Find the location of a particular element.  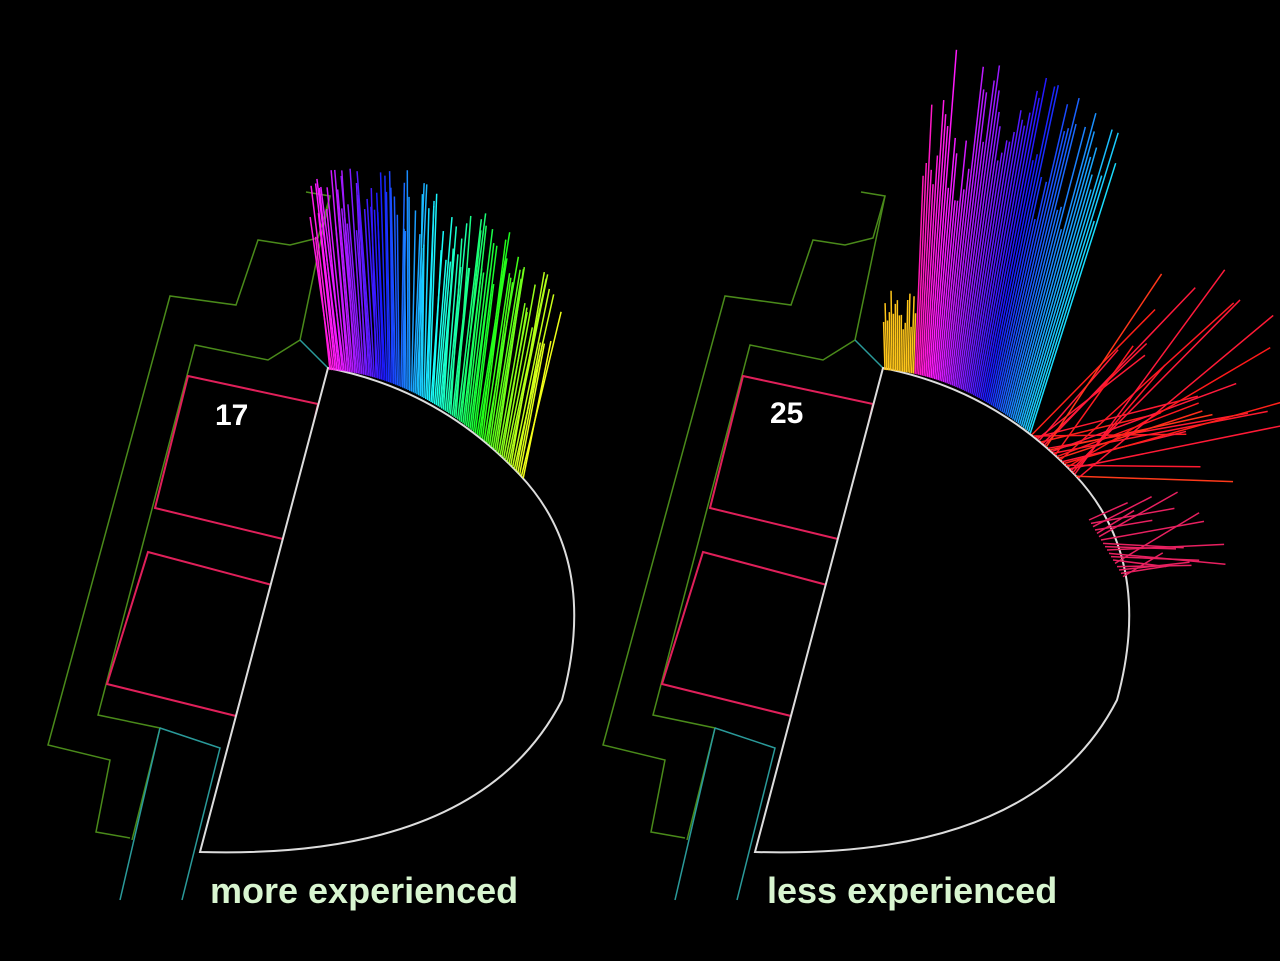

panel-number: 25 is located at coordinates (786, 413).